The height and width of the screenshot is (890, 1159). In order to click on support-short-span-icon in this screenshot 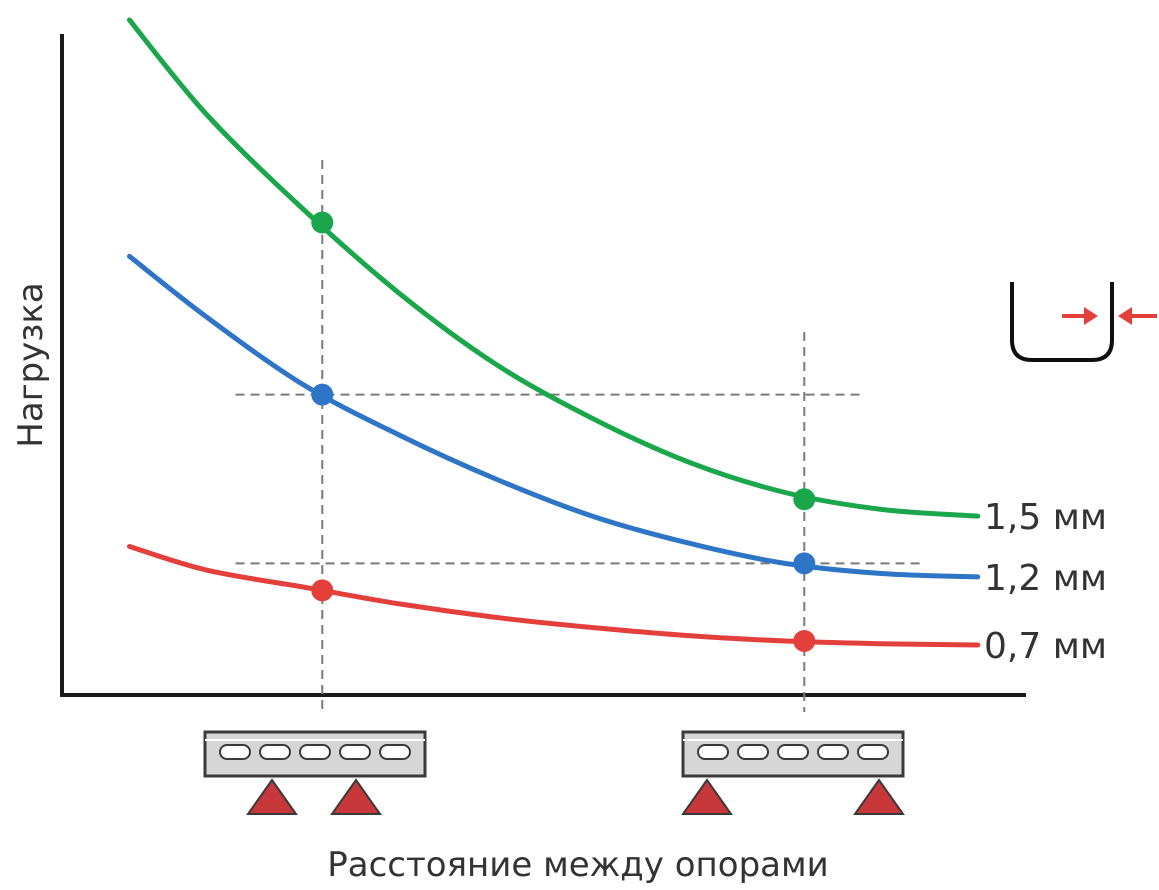, I will do `click(315, 772)`.